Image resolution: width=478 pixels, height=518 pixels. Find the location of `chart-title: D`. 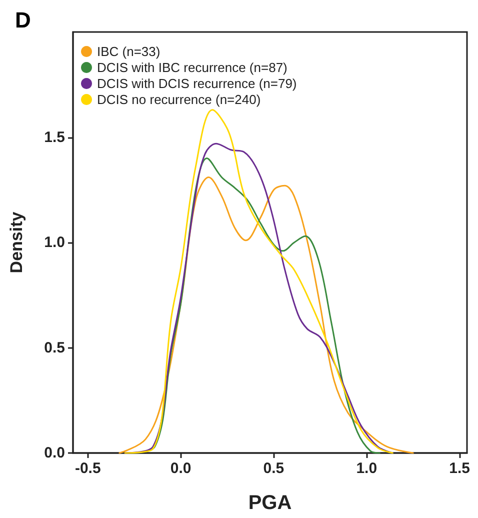

chart-title: D is located at coordinates (23, 20).